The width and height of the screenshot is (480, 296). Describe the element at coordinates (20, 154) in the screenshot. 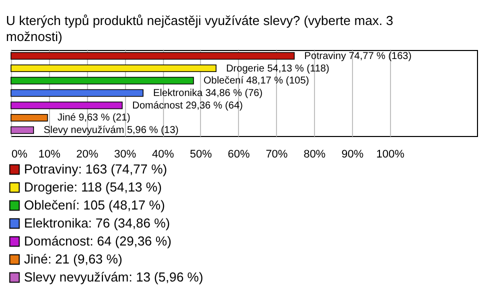

I see `x-tick-label: 0%` at that location.